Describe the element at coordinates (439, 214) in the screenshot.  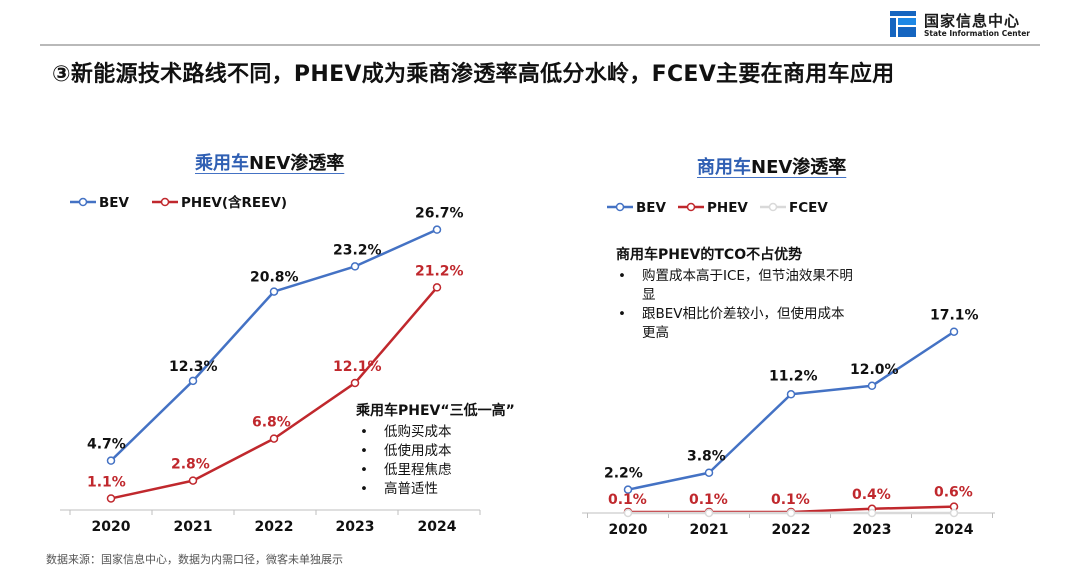
I see `car-data-label: 26.7%` at that location.